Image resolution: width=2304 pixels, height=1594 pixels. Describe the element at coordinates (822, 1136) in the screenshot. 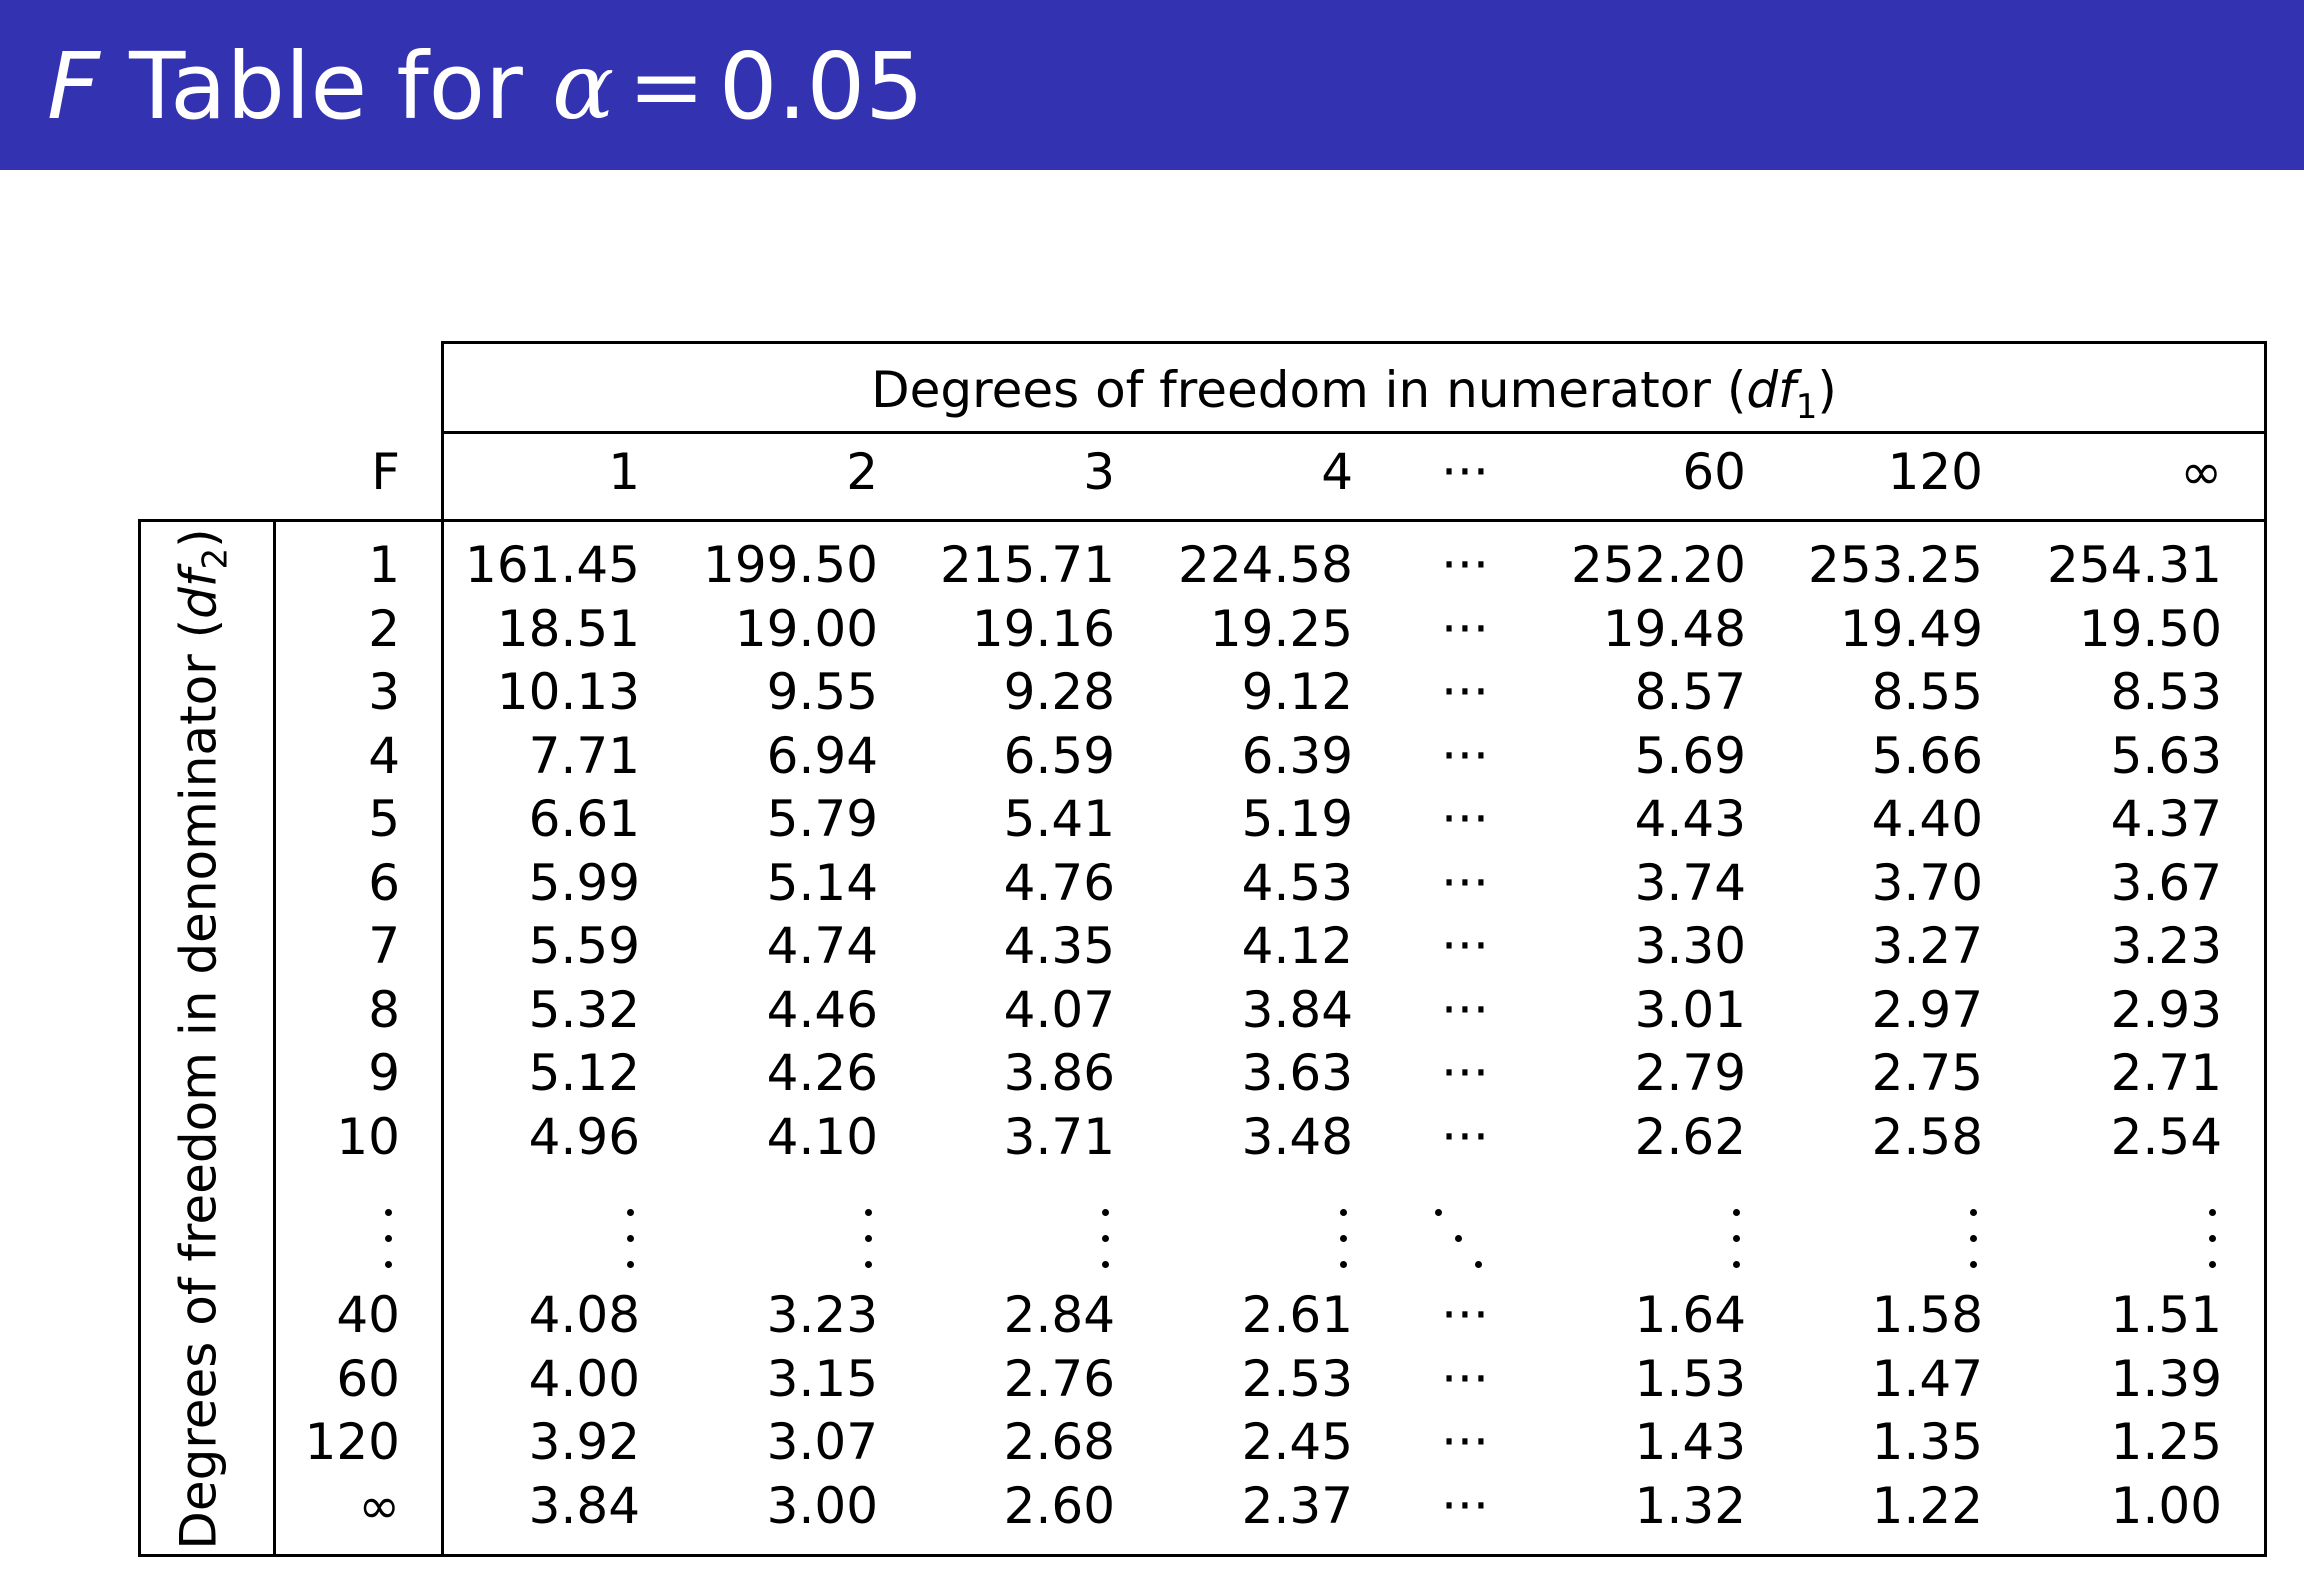

I see `table-cell: 4.10` at that location.